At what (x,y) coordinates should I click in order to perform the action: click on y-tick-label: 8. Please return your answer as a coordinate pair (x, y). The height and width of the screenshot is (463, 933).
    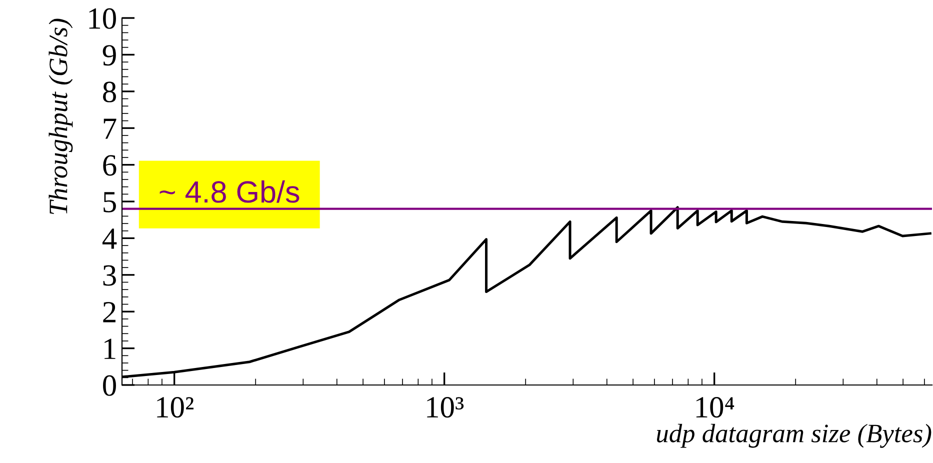
    Looking at the image, I should click on (109, 92).